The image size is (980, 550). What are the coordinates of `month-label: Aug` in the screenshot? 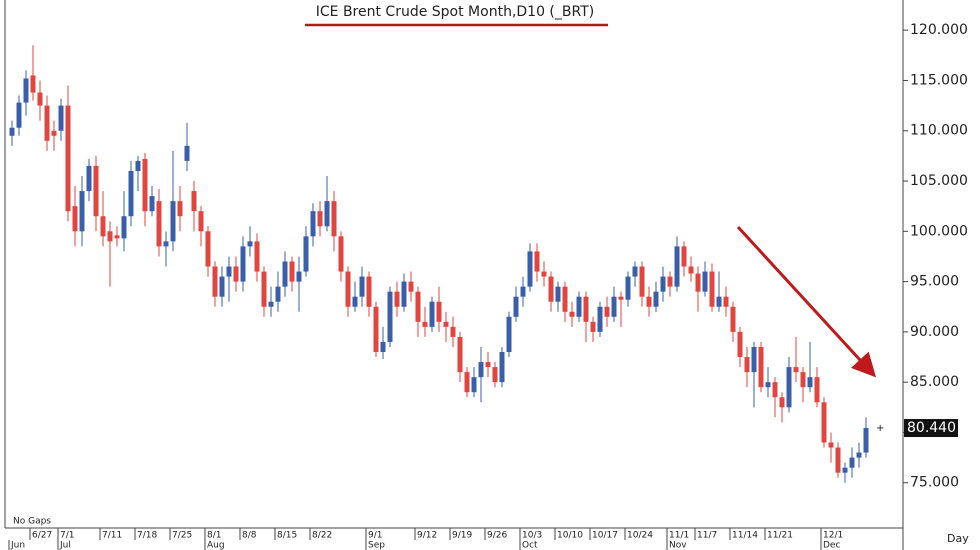 It's located at (216, 545).